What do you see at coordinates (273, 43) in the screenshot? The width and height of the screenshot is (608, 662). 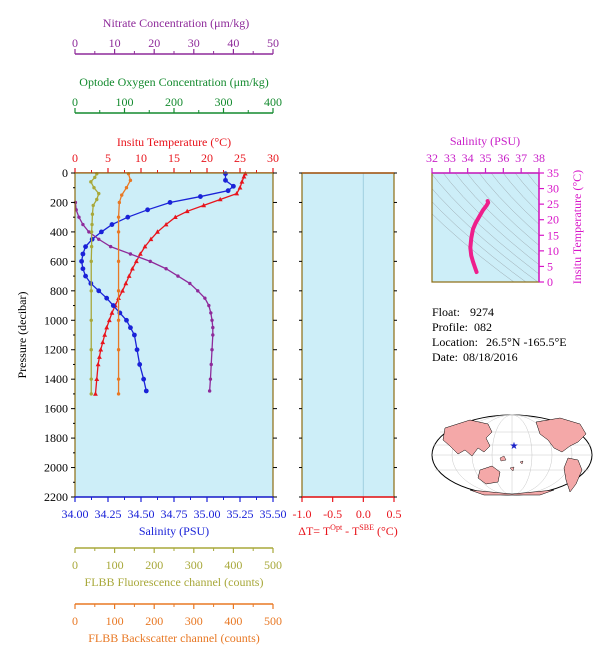 I see `nitrate-tick-label: 50` at bounding box center [273, 43].